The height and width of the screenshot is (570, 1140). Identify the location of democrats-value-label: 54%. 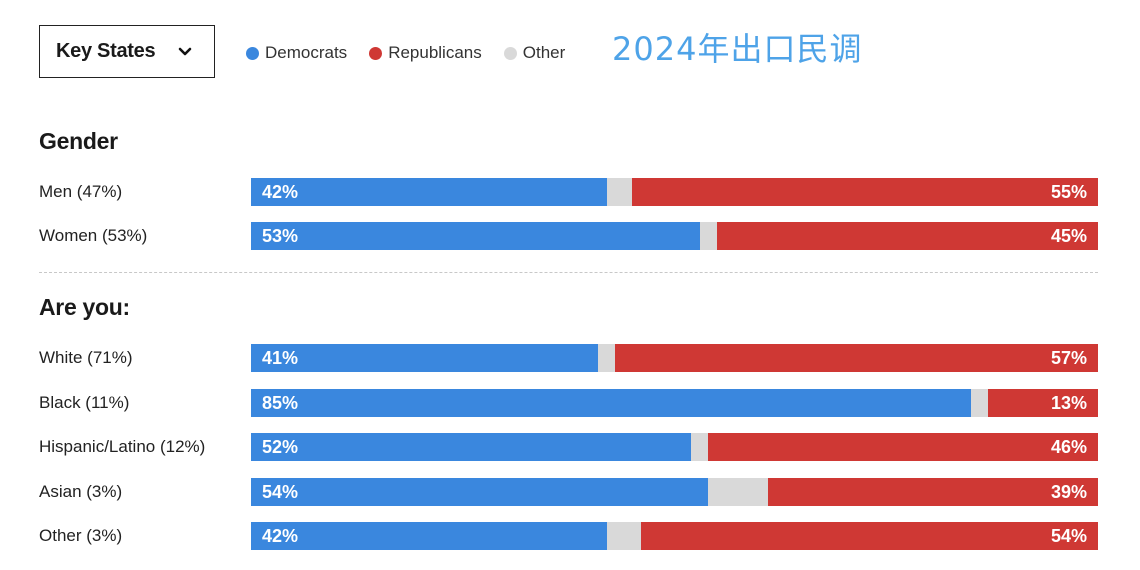
(280, 492).